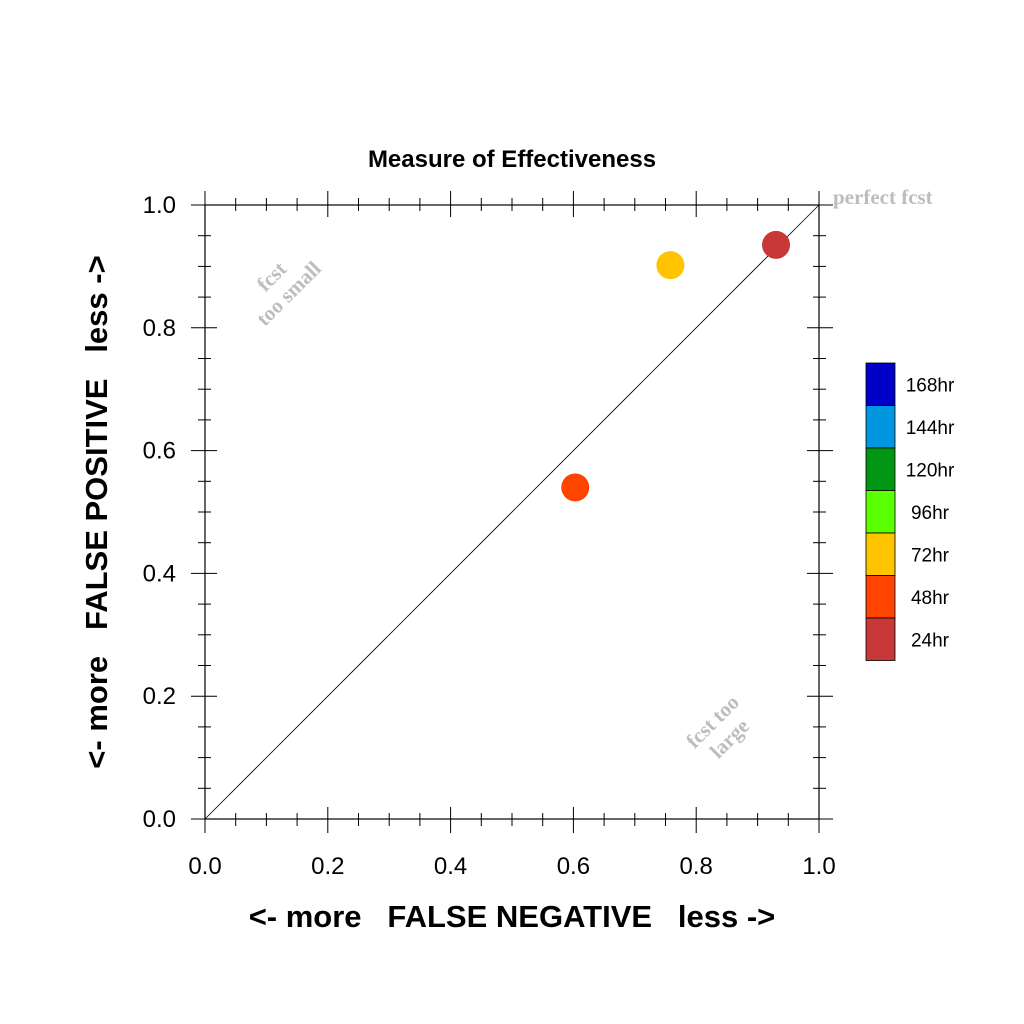 The width and height of the screenshot is (1024, 1024). I want to click on x-tick-label: 0.6, so click(573, 866).